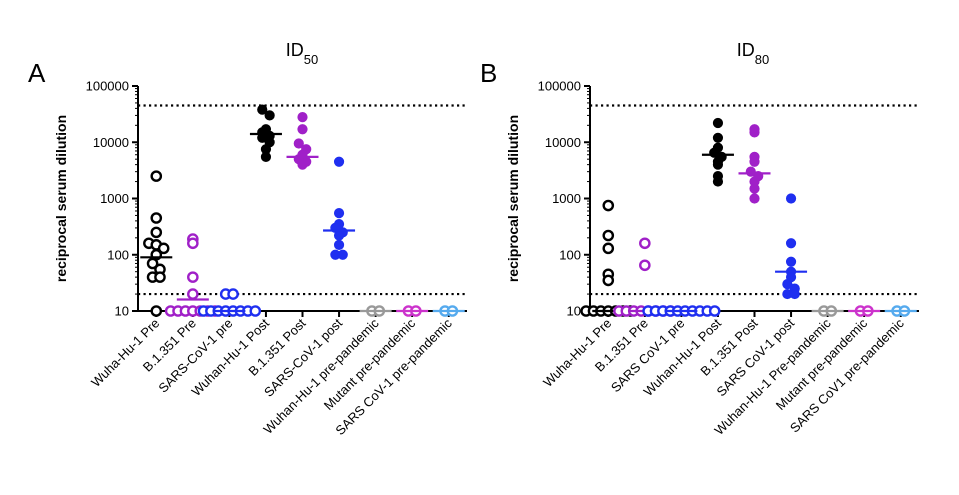 This screenshot has height=495, width=959. What do you see at coordinates (488, 73) in the screenshot?
I see `panel-letter: B` at bounding box center [488, 73].